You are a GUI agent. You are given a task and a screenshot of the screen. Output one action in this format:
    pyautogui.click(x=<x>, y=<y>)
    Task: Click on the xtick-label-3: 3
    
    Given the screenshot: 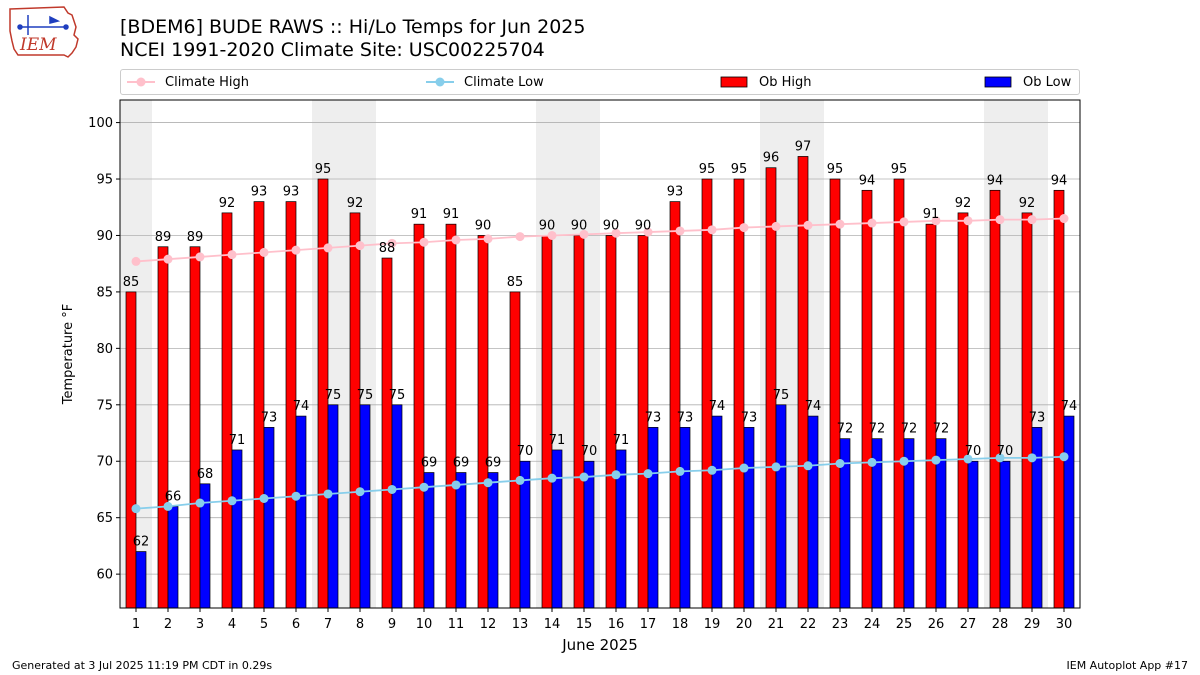 What is the action you would take?
    pyautogui.click(x=200, y=624)
    